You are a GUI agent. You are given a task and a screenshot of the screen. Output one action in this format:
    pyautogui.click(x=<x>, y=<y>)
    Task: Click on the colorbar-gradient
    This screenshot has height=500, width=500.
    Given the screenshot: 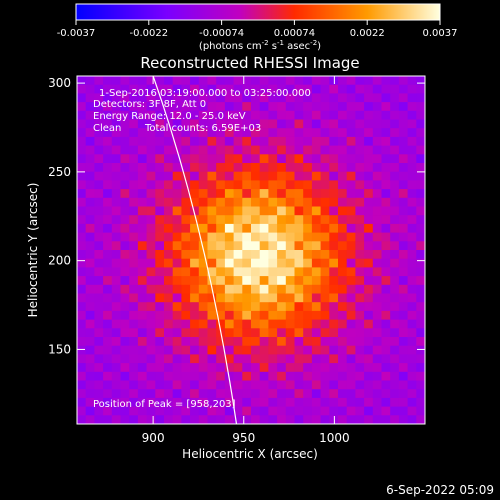 What is the action you would take?
    pyautogui.click(x=258, y=12)
    